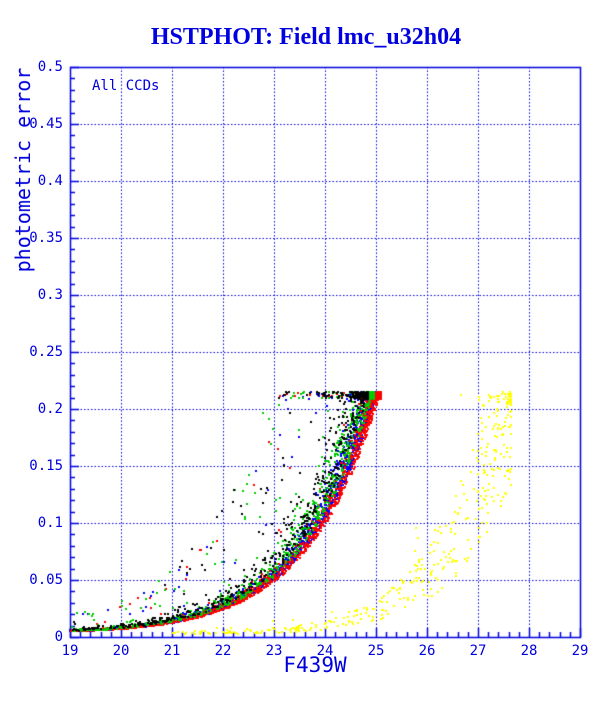 This screenshot has width=612, height=709. I want to click on y-tick-label: 0.3, so click(50, 295).